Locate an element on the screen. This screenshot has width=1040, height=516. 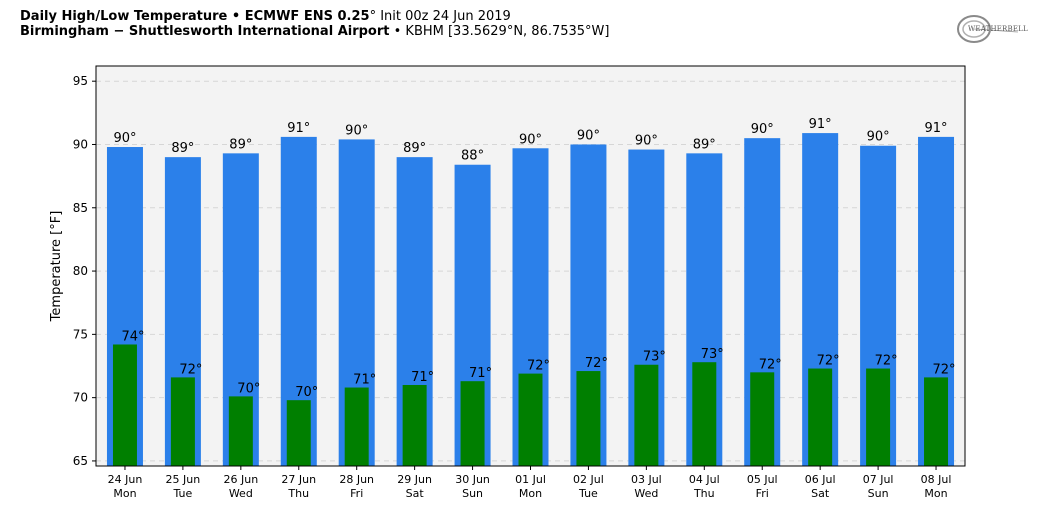
x-tick-date: 27 Jun is located at coordinates (298, 479).